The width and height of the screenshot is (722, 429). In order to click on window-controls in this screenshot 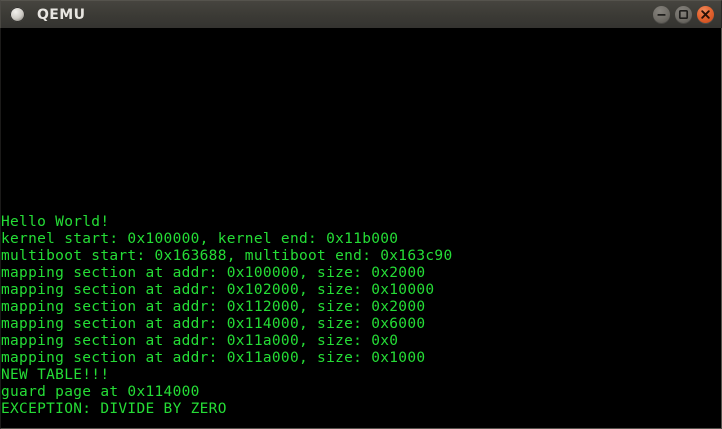, I will do `click(683, 14)`.